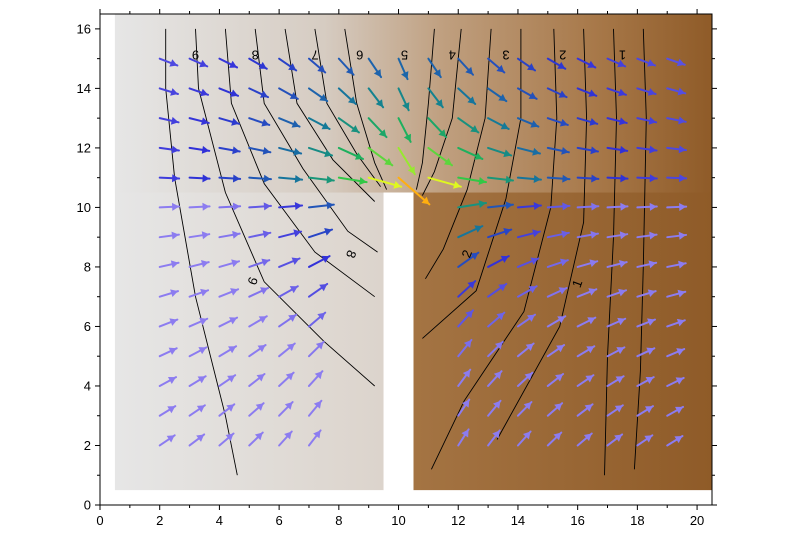  Describe the element at coordinates (99, 520) in the screenshot. I see `x-tick-label: 0` at that location.